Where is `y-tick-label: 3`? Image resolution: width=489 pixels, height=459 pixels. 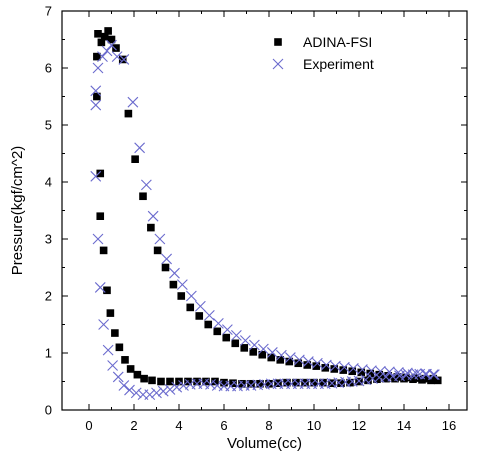
y-tick-label: 3 is located at coordinates (48, 239).